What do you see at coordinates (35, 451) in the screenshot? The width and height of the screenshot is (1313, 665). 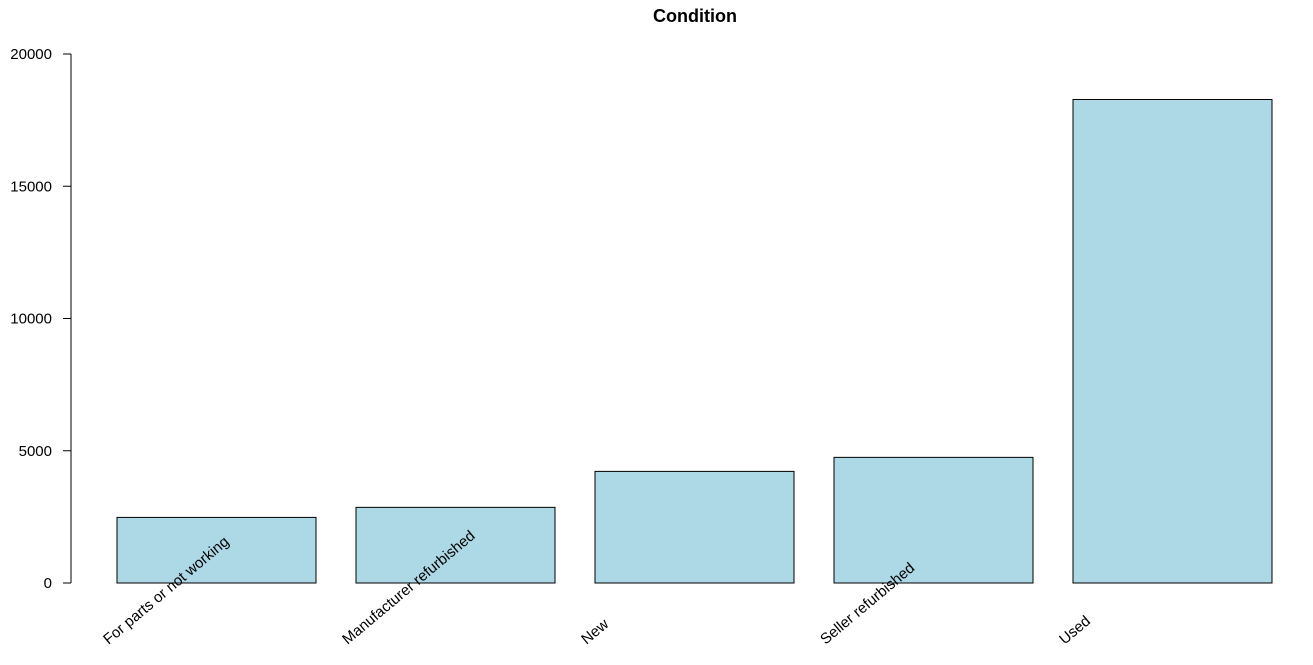 I see `y-tick-label: 5000` at bounding box center [35, 451].